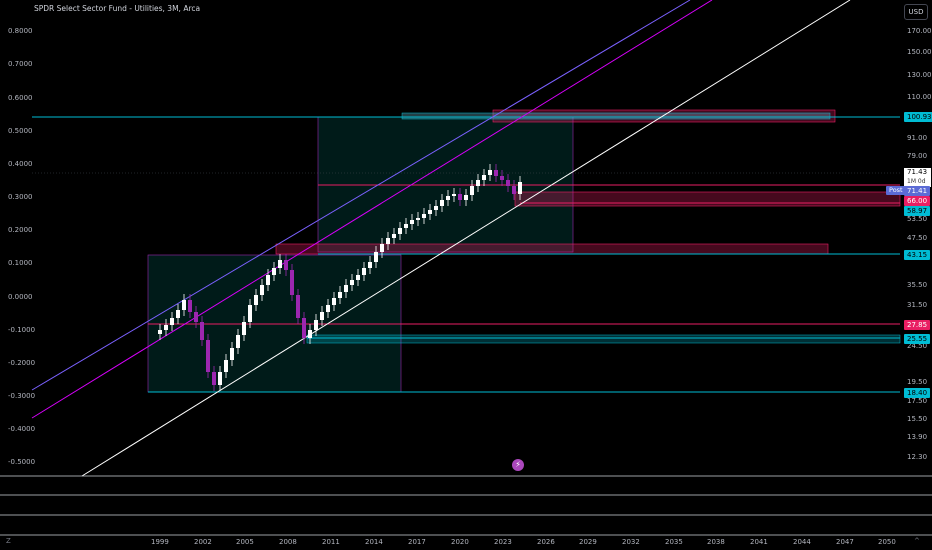  I want to click on right-axis-label: 53.50, so click(917, 219).